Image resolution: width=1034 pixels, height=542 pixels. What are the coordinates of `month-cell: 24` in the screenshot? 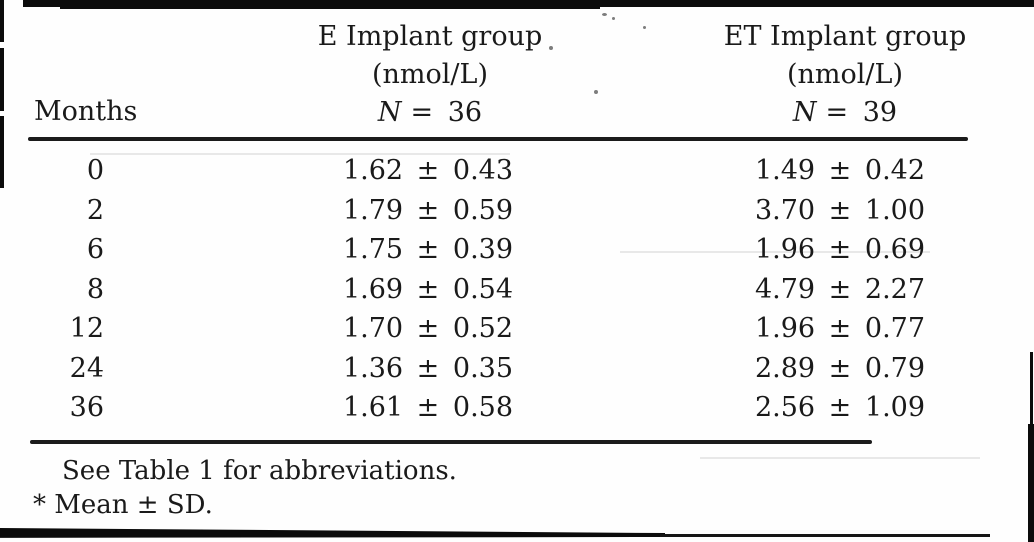 It's located at (86, 368).